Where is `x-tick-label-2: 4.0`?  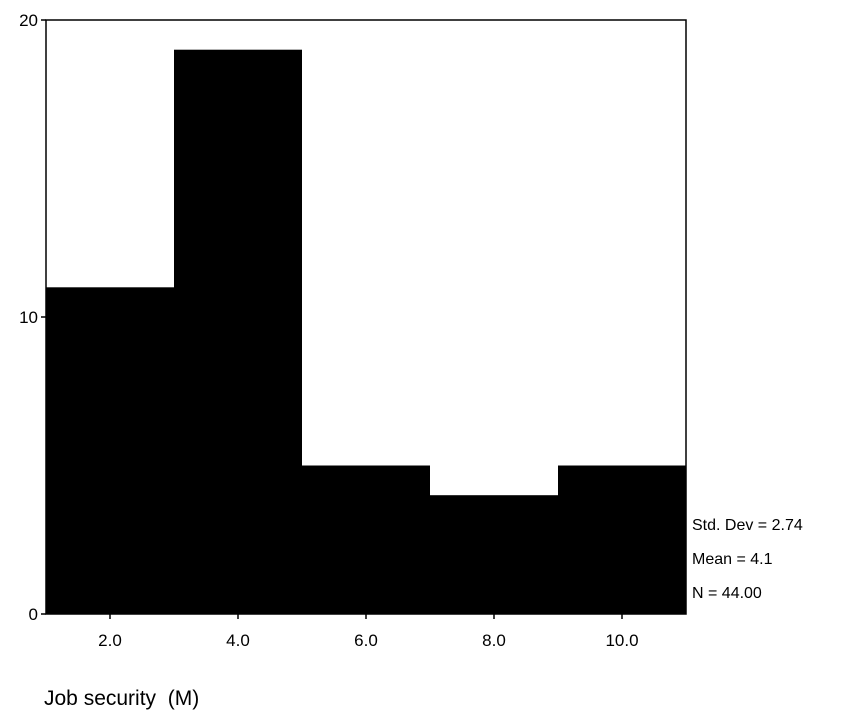 x-tick-label-2: 4.0 is located at coordinates (238, 640).